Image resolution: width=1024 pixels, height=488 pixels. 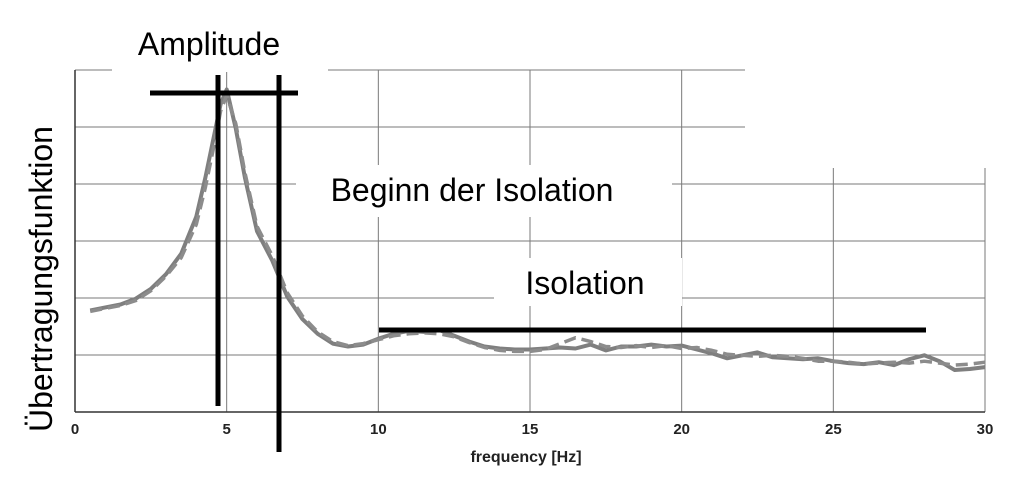 What do you see at coordinates (584, 283) in the screenshot?
I see `annotation-isolation: Isolation` at bounding box center [584, 283].